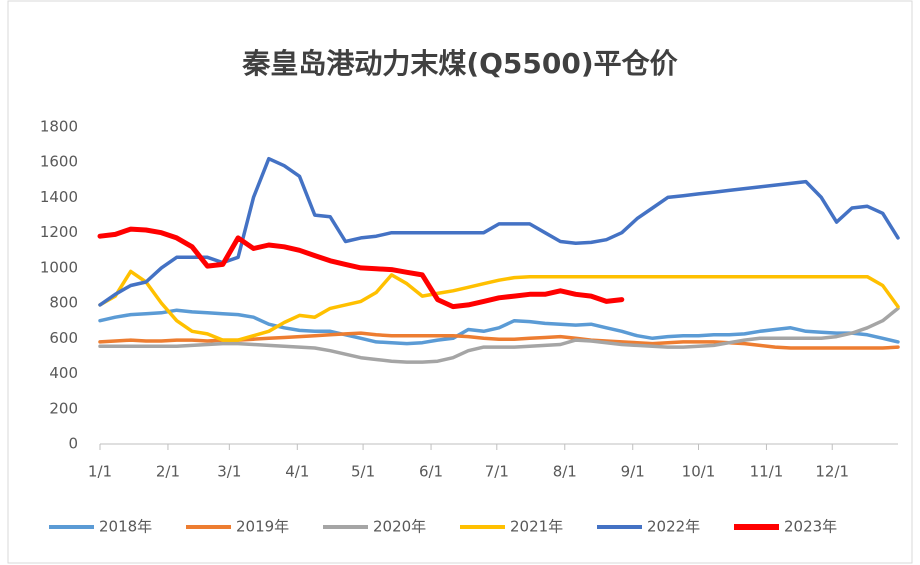 This screenshot has height=565, width=920. Describe the element at coordinates (832, 472) in the screenshot. I see `x-tick-label: 12/1` at that location.